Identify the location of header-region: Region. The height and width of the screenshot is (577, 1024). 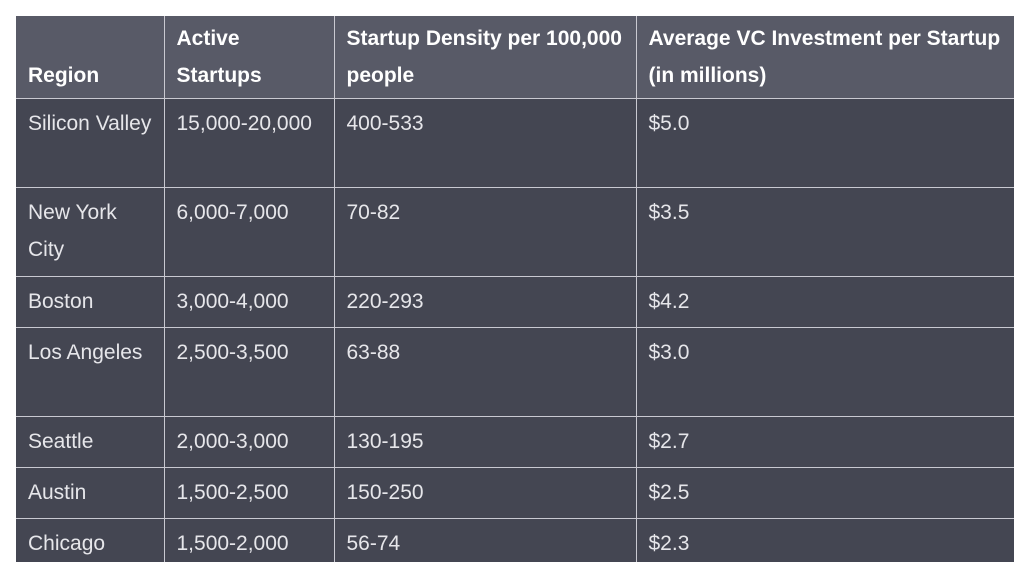
(90, 57).